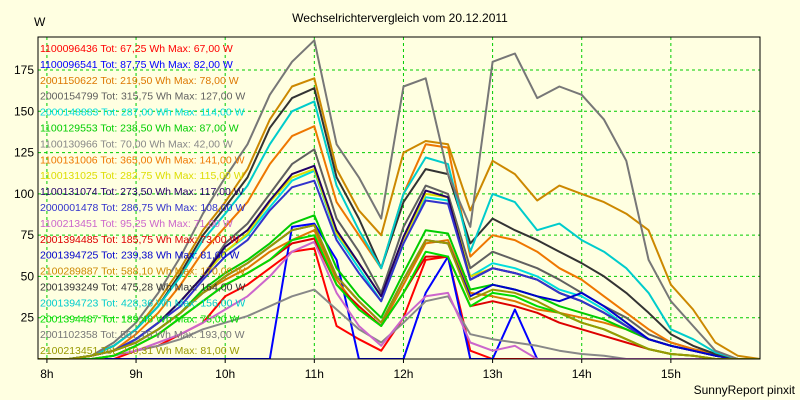  What do you see at coordinates (400, 18) in the screenshot?
I see `chart-title: Wechselrichtervergleich vom 20.12.2011` at bounding box center [400, 18].